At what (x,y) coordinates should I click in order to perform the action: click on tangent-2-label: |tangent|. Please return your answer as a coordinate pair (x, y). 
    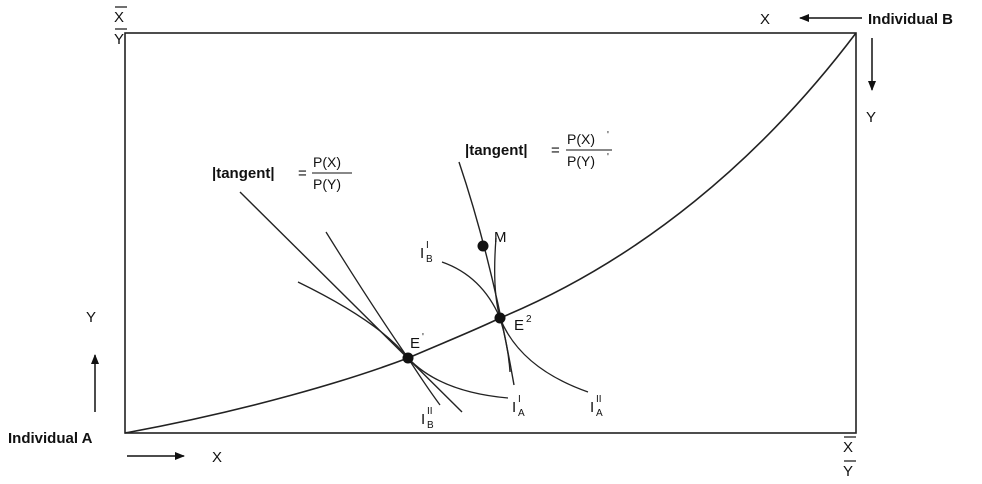
    Looking at the image, I should click on (496, 150).